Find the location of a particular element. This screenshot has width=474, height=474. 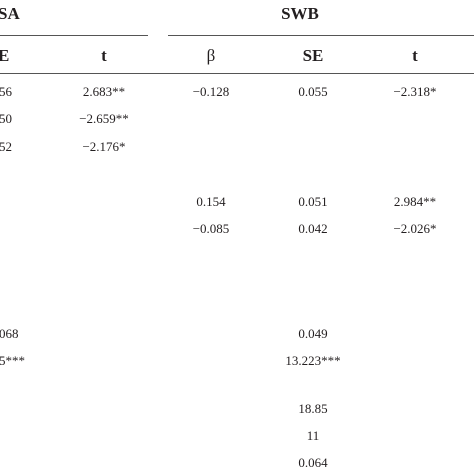

table-cell-t: −2.026* is located at coordinates (415, 228).